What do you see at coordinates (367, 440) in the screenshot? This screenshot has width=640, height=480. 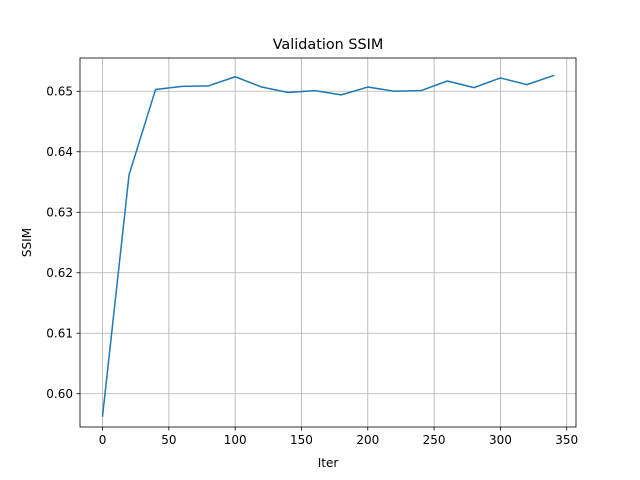 I see `x-tick-label: 200` at bounding box center [367, 440].